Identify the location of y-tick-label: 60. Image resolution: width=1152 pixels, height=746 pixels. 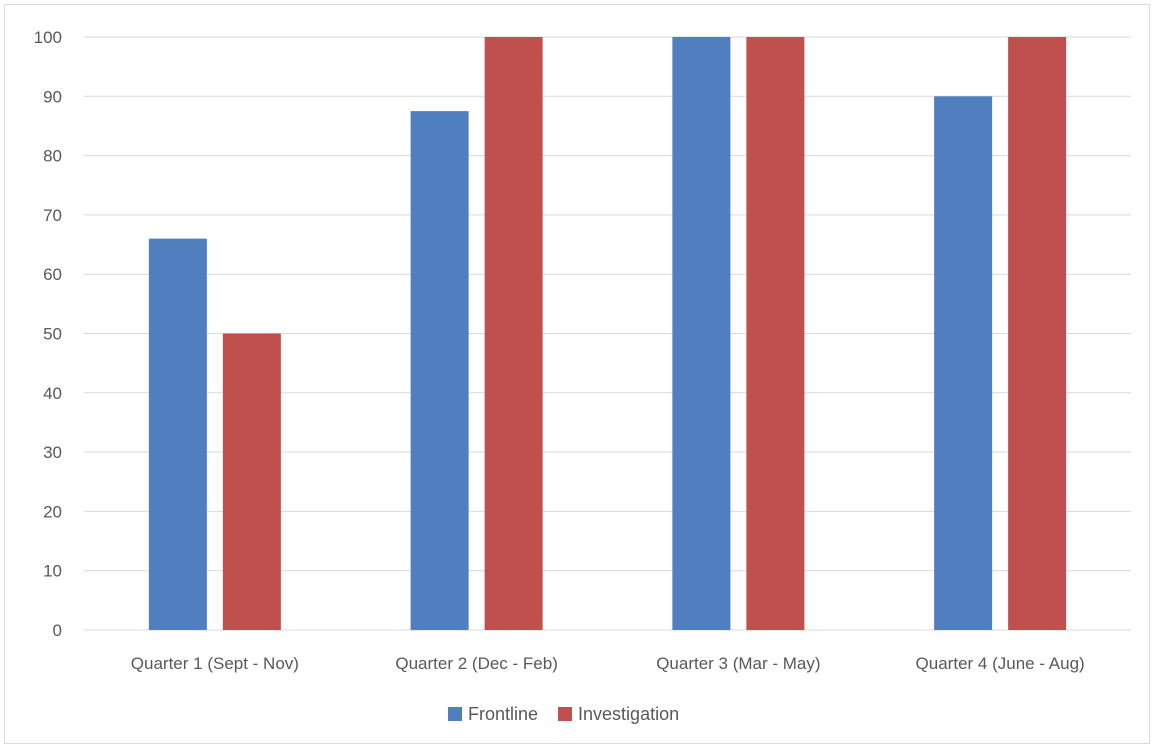
(52, 274).